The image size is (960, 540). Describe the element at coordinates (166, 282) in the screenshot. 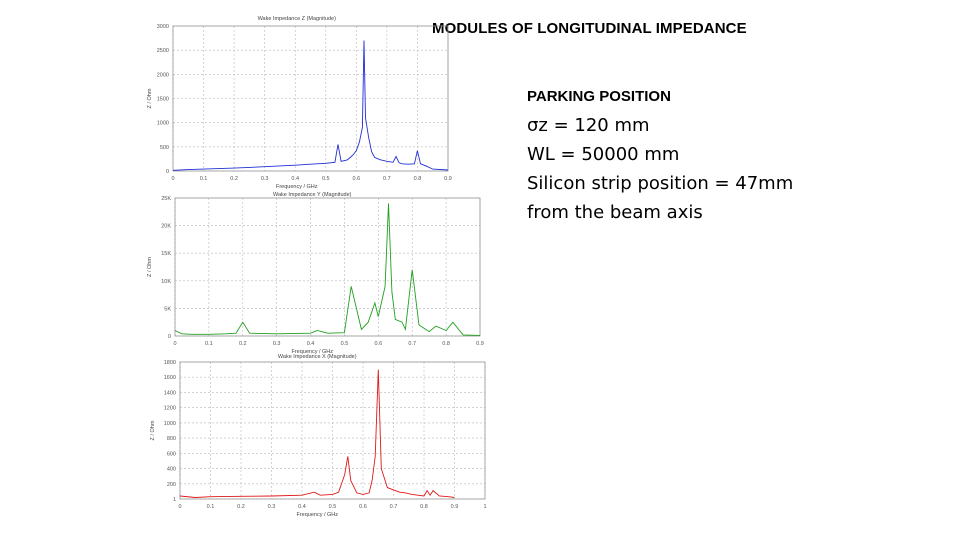

I see `y-tick-label: 10K` at that location.